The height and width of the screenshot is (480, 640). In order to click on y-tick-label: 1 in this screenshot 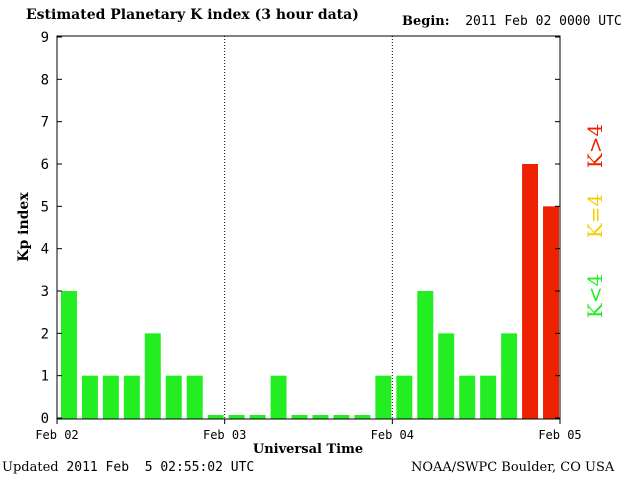, I will do `click(45, 377)`.